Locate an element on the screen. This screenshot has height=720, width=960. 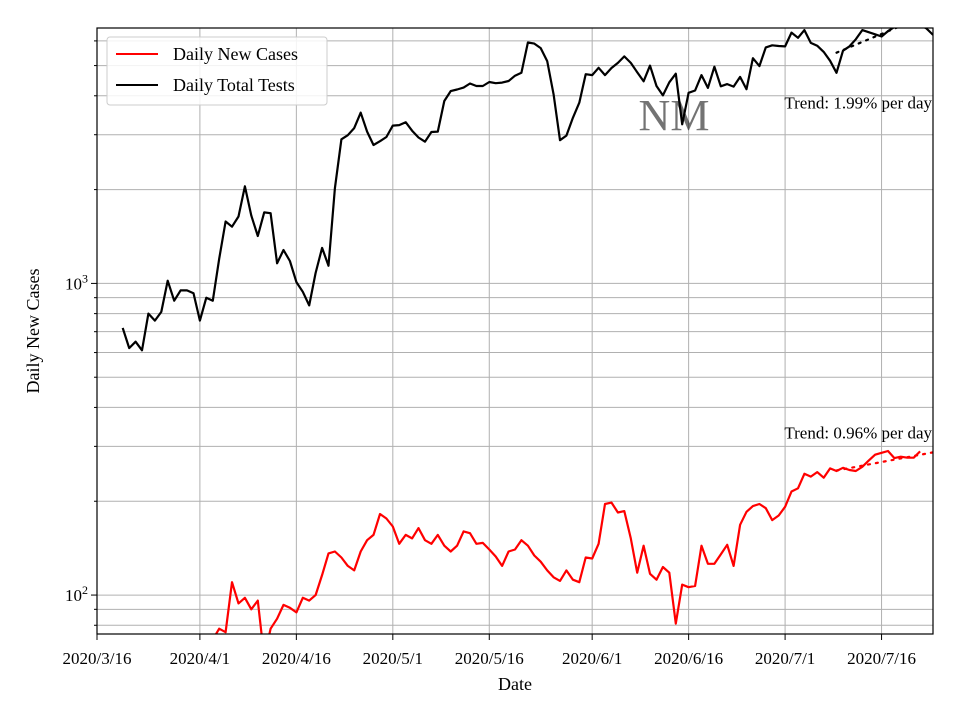
legend: Daily New Cases Daily Total Tests is located at coordinates (217, 71).